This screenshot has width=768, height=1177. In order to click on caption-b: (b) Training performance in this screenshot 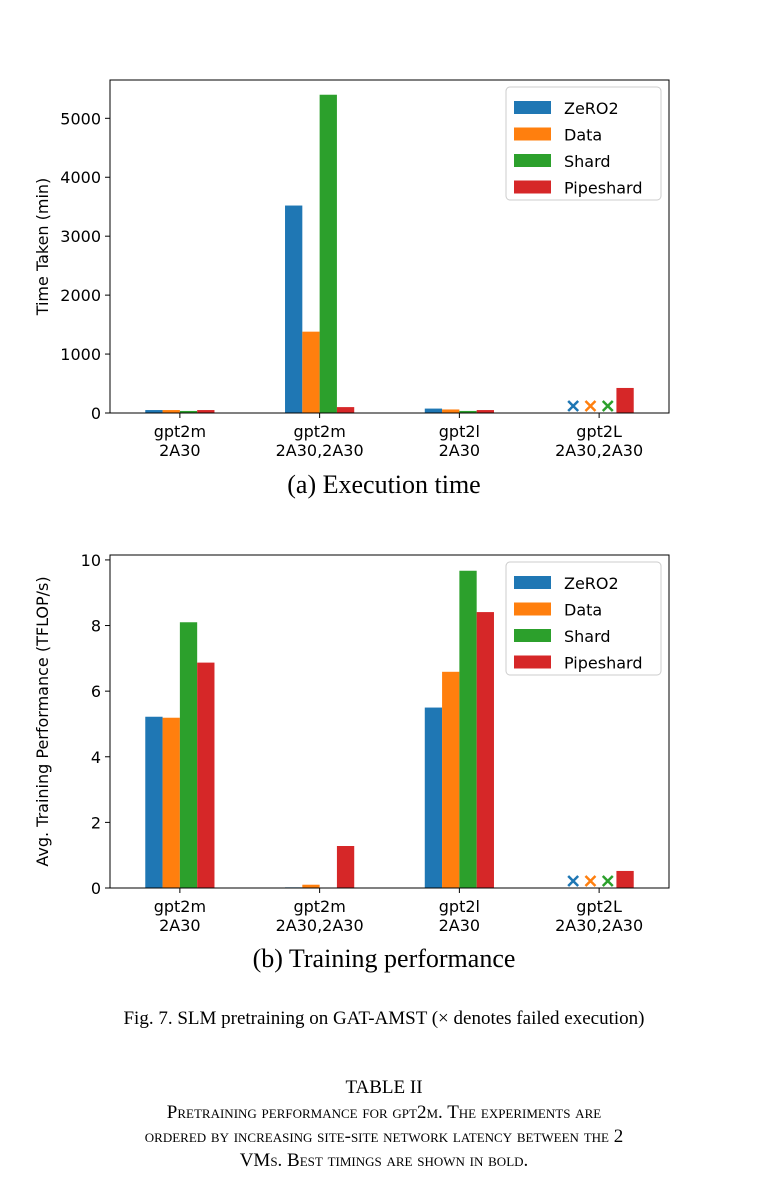, I will do `click(384, 958)`.